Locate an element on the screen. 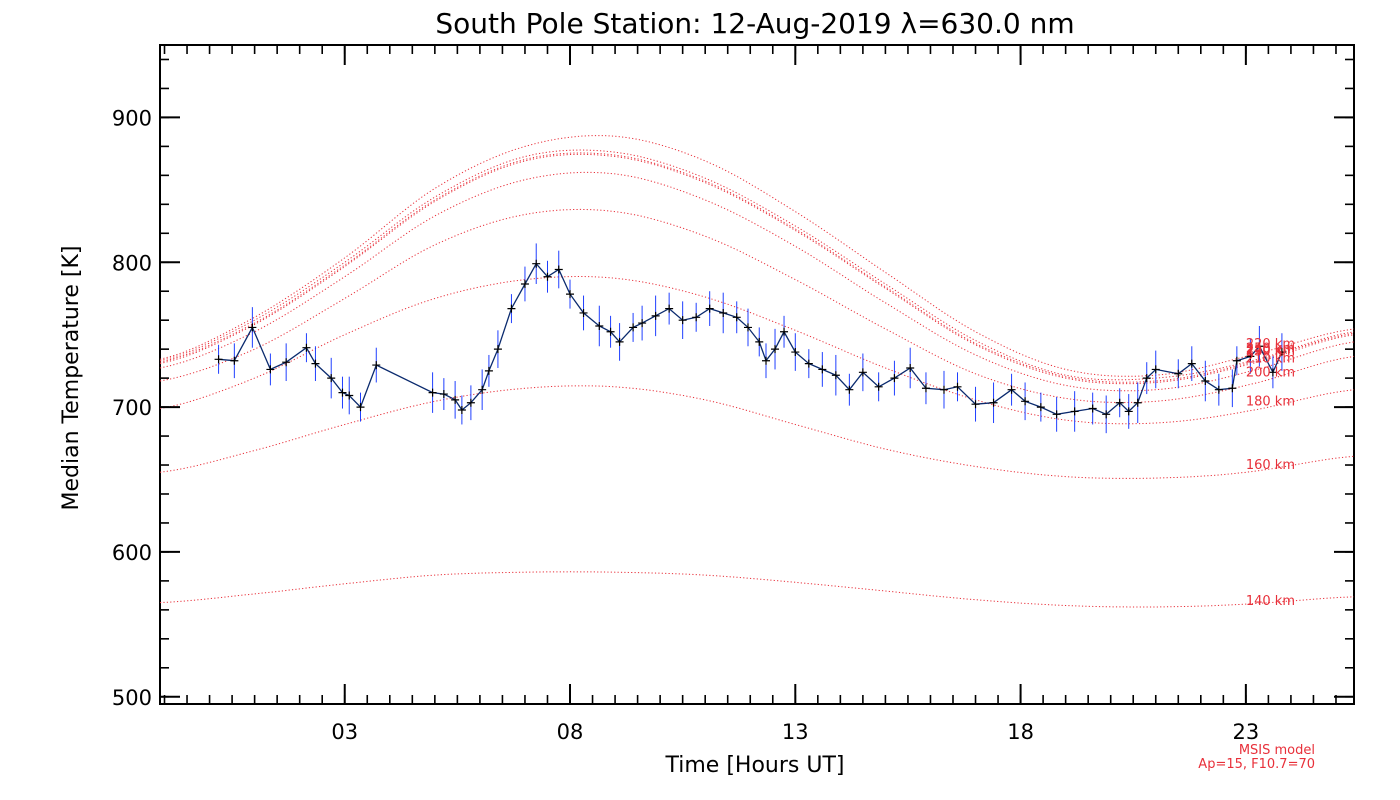  x-tick-label: 18 is located at coordinates (1020, 732).